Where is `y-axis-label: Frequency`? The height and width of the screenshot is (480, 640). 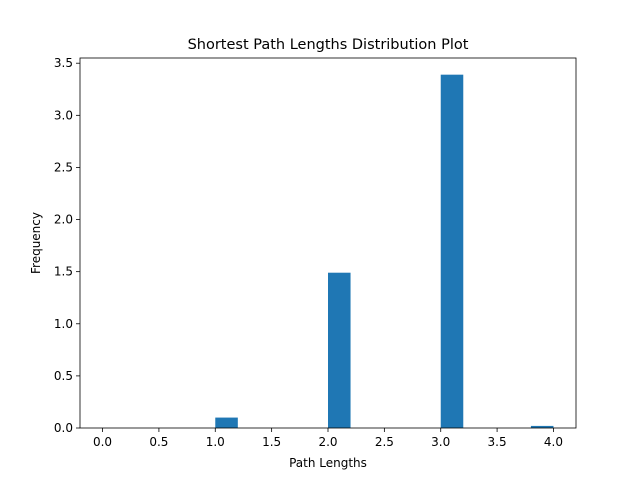 y-axis-label: Frequency is located at coordinates (36, 243).